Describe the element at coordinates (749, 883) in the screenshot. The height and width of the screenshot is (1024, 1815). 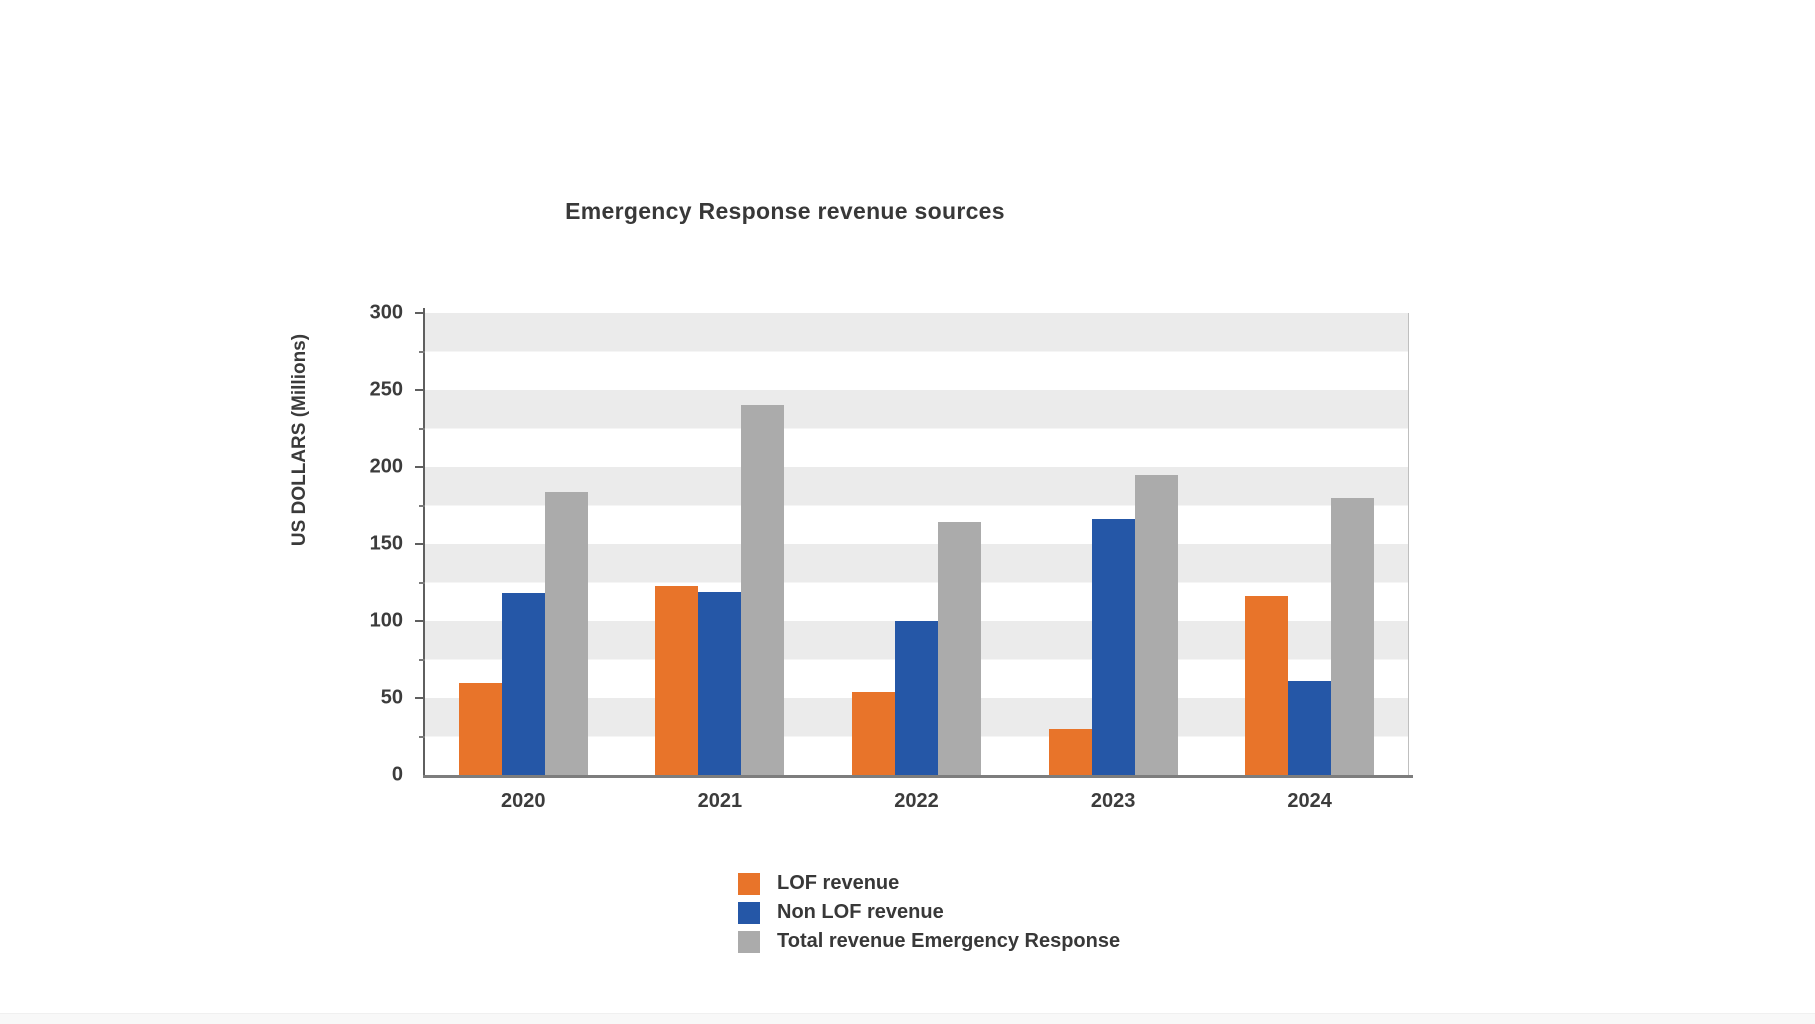
I see `legend-swatch-orange` at that location.